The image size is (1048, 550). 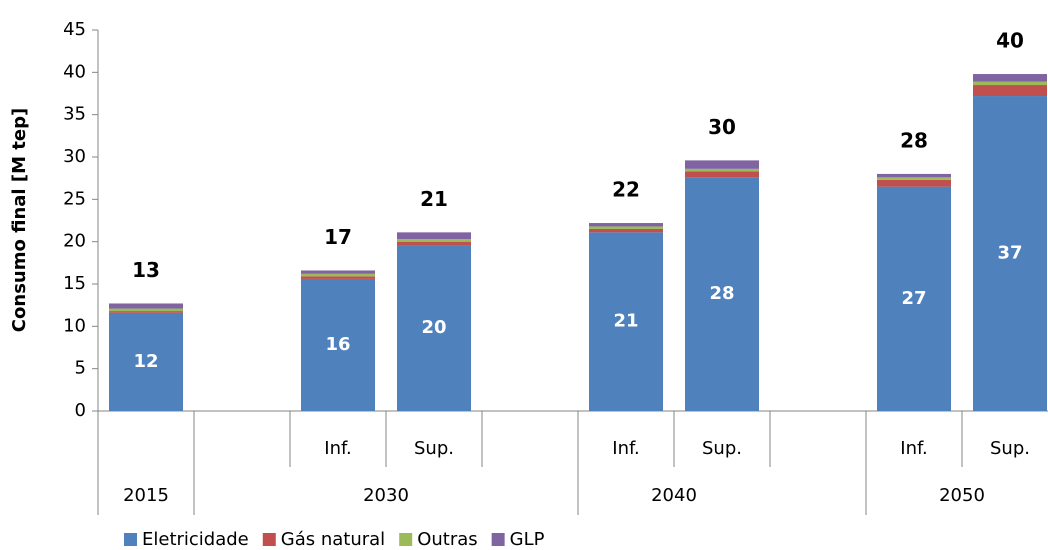 I want to click on total-label: 13, so click(x=146, y=270).